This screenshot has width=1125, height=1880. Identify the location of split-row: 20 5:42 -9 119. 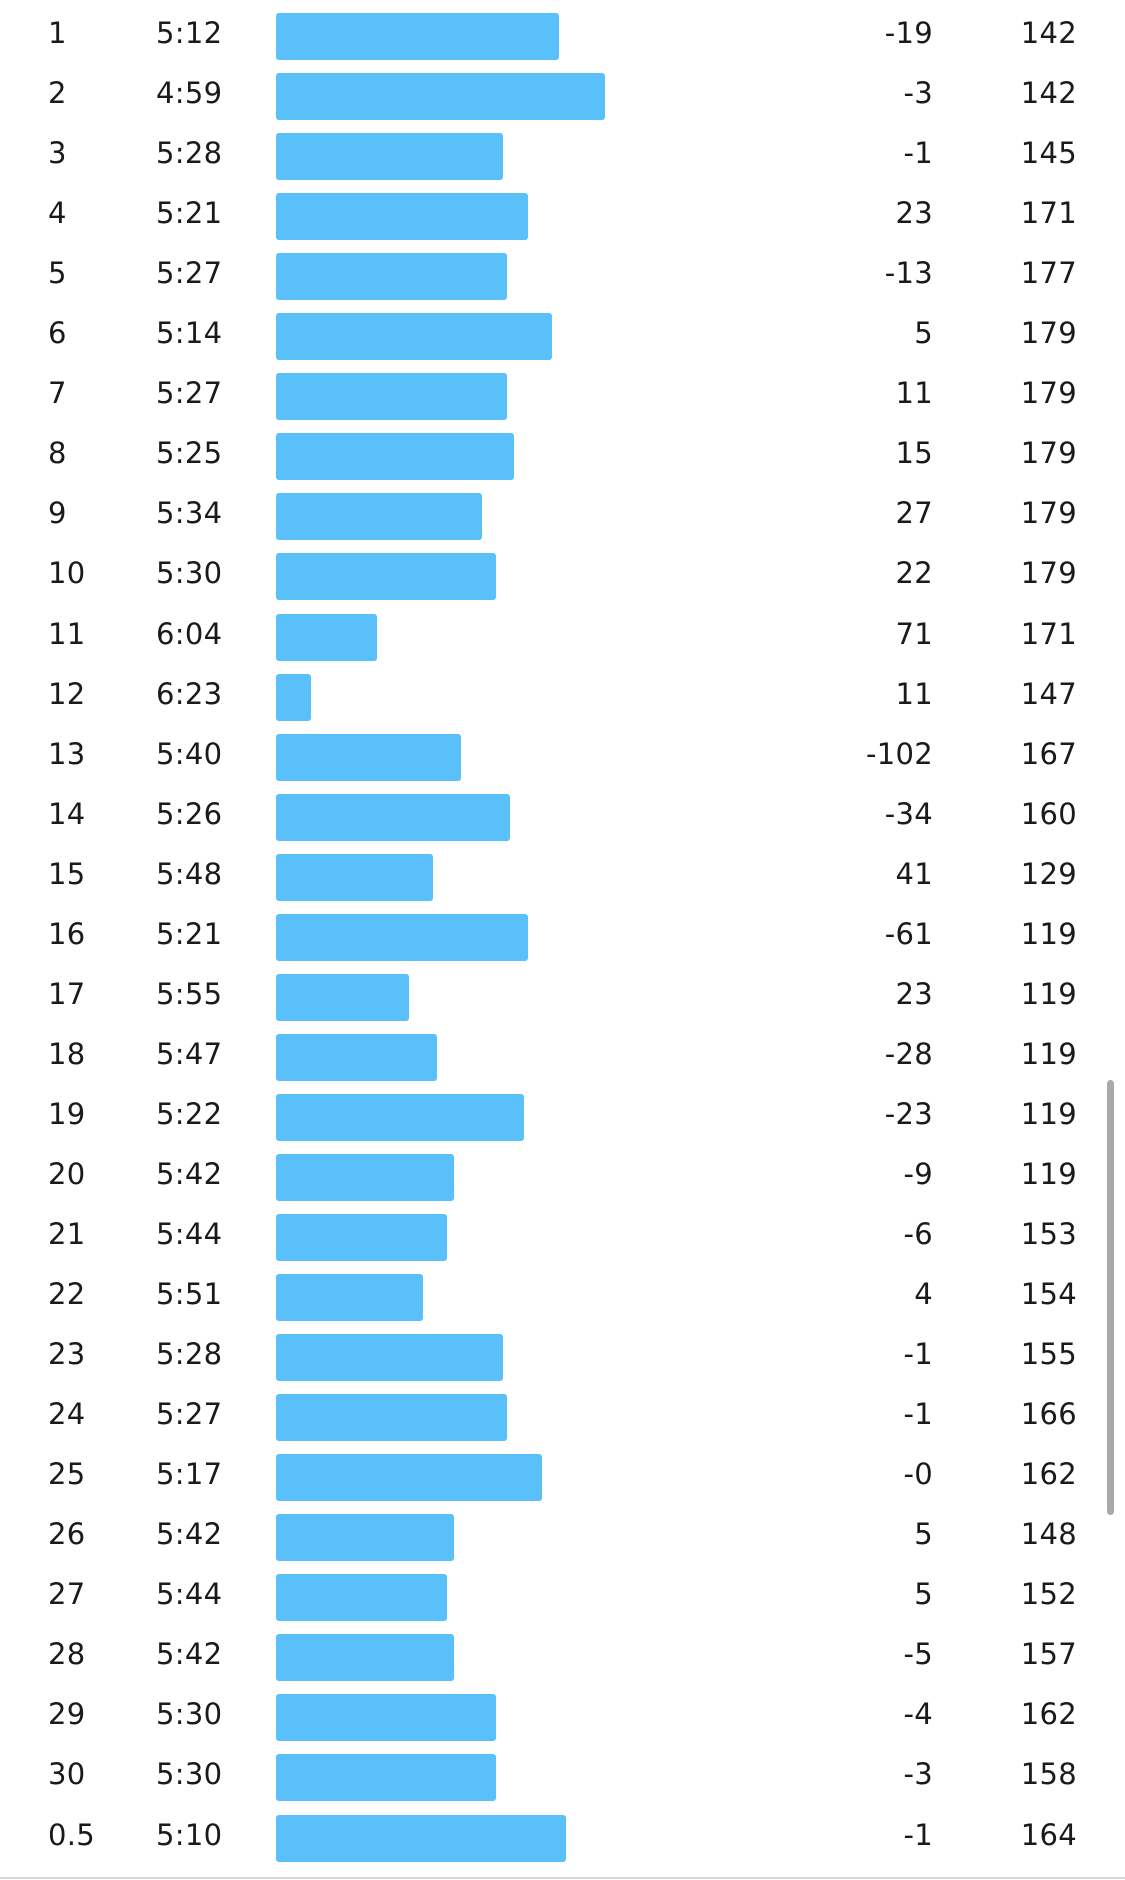
(562, 1174).